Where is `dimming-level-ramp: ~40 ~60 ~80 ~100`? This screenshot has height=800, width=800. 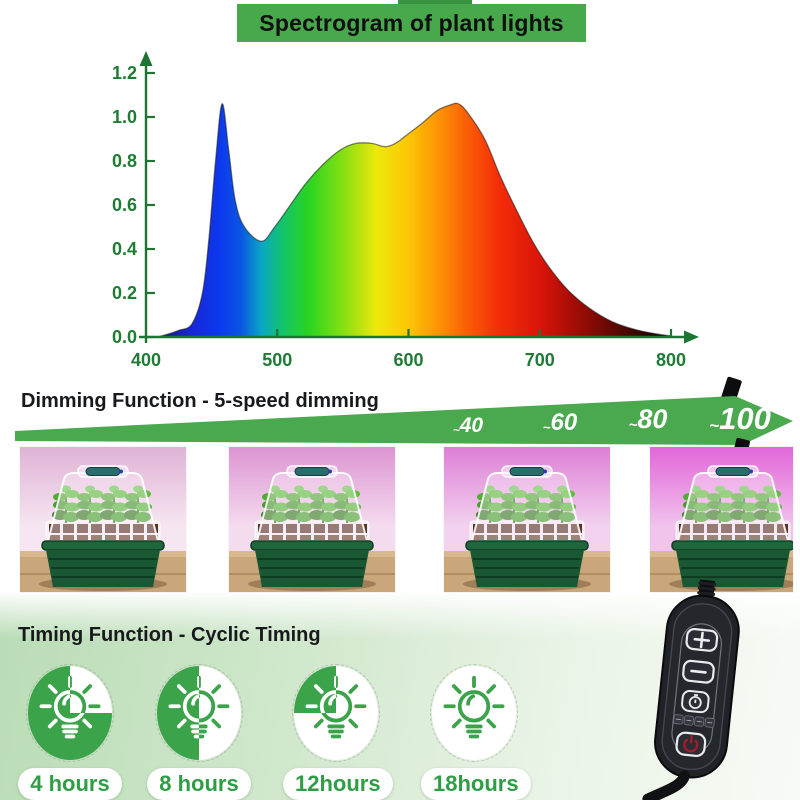
dimming-level-ramp: ~40 ~60 ~80 ~100 is located at coordinates (404, 420).